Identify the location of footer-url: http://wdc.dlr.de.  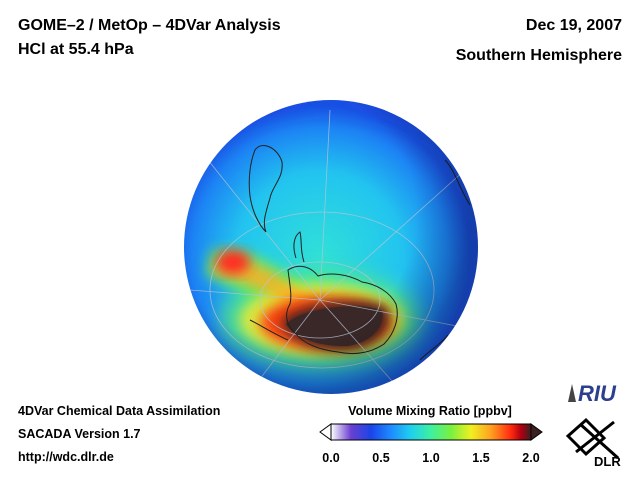
(66, 457).